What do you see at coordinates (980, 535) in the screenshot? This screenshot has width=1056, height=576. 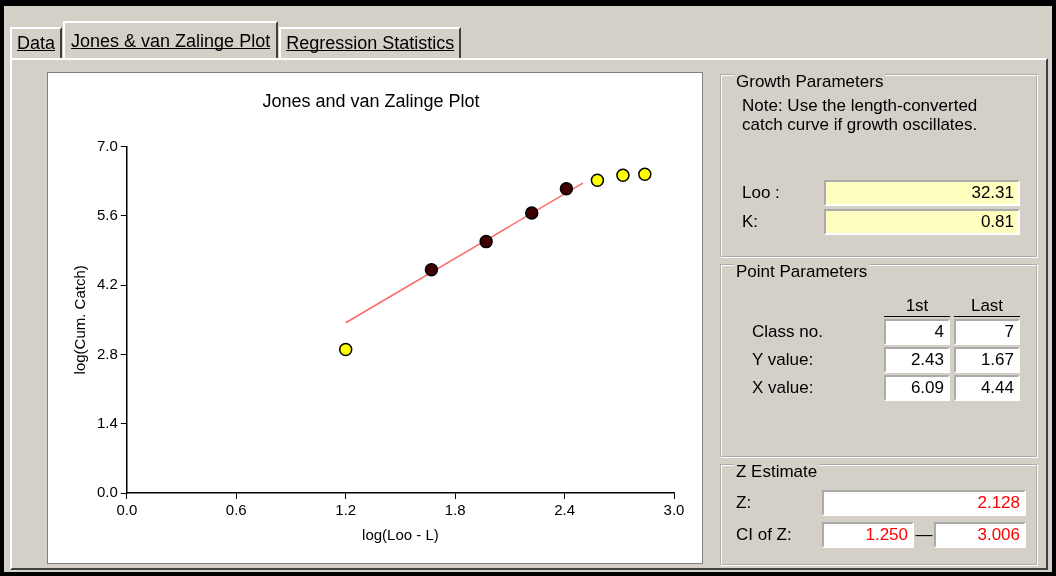 I see `text: 3.006` at bounding box center [980, 535].